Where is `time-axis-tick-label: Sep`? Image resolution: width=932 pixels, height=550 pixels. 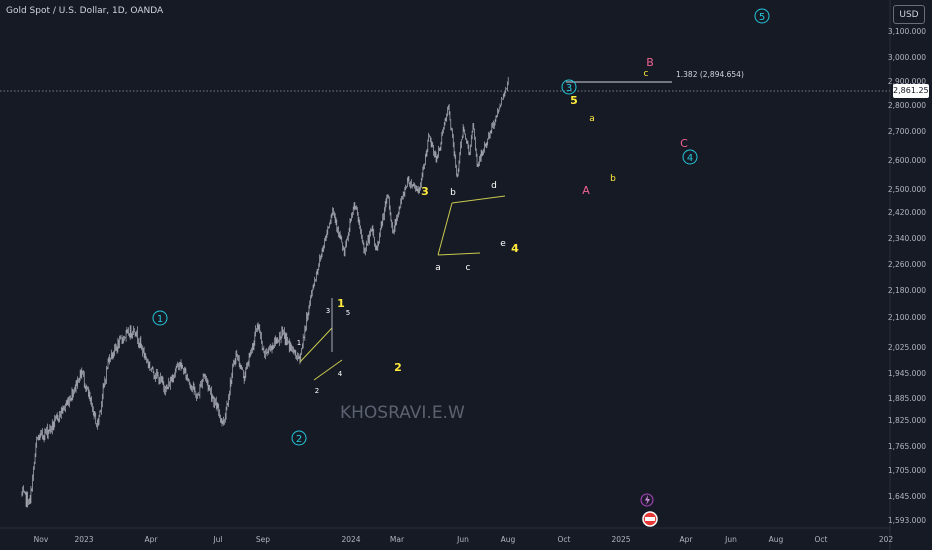 time-axis-tick-label: Sep is located at coordinates (263, 539).